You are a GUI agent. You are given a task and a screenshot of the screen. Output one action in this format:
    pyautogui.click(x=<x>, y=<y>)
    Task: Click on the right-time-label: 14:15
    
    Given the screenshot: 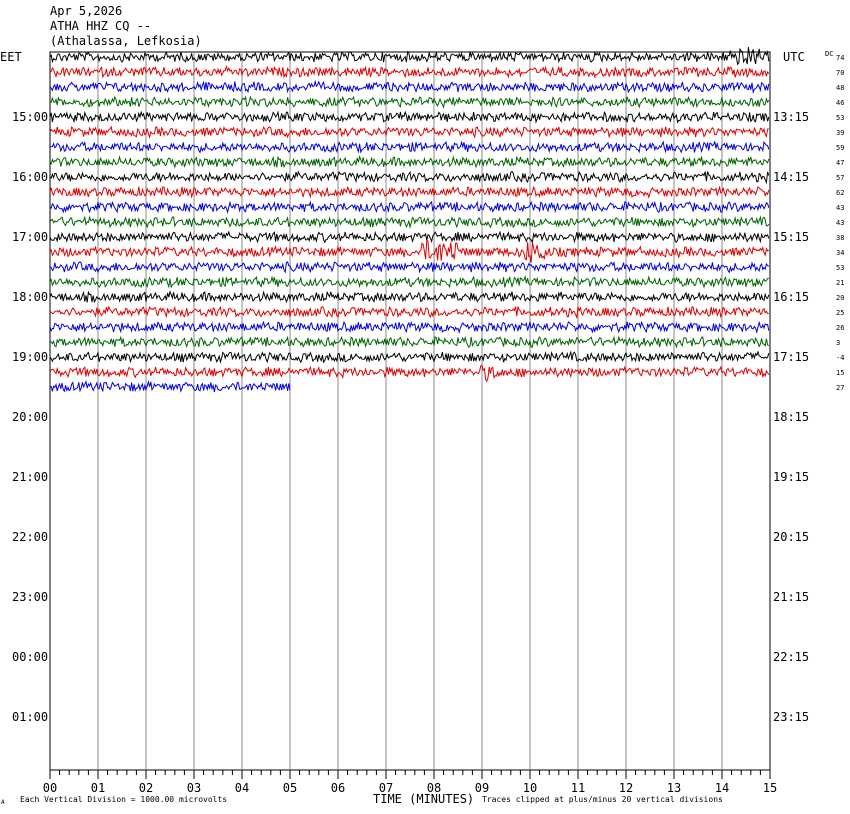 What is the action you would take?
    pyautogui.click(x=791, y=177)
    